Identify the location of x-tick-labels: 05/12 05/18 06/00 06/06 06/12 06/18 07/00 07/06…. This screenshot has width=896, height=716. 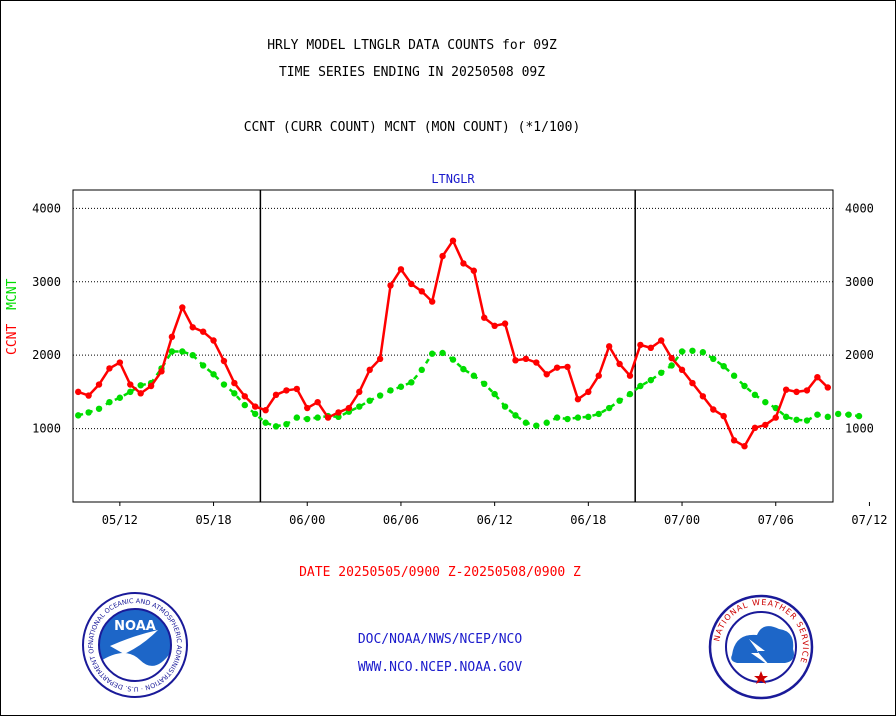
(495, 514).